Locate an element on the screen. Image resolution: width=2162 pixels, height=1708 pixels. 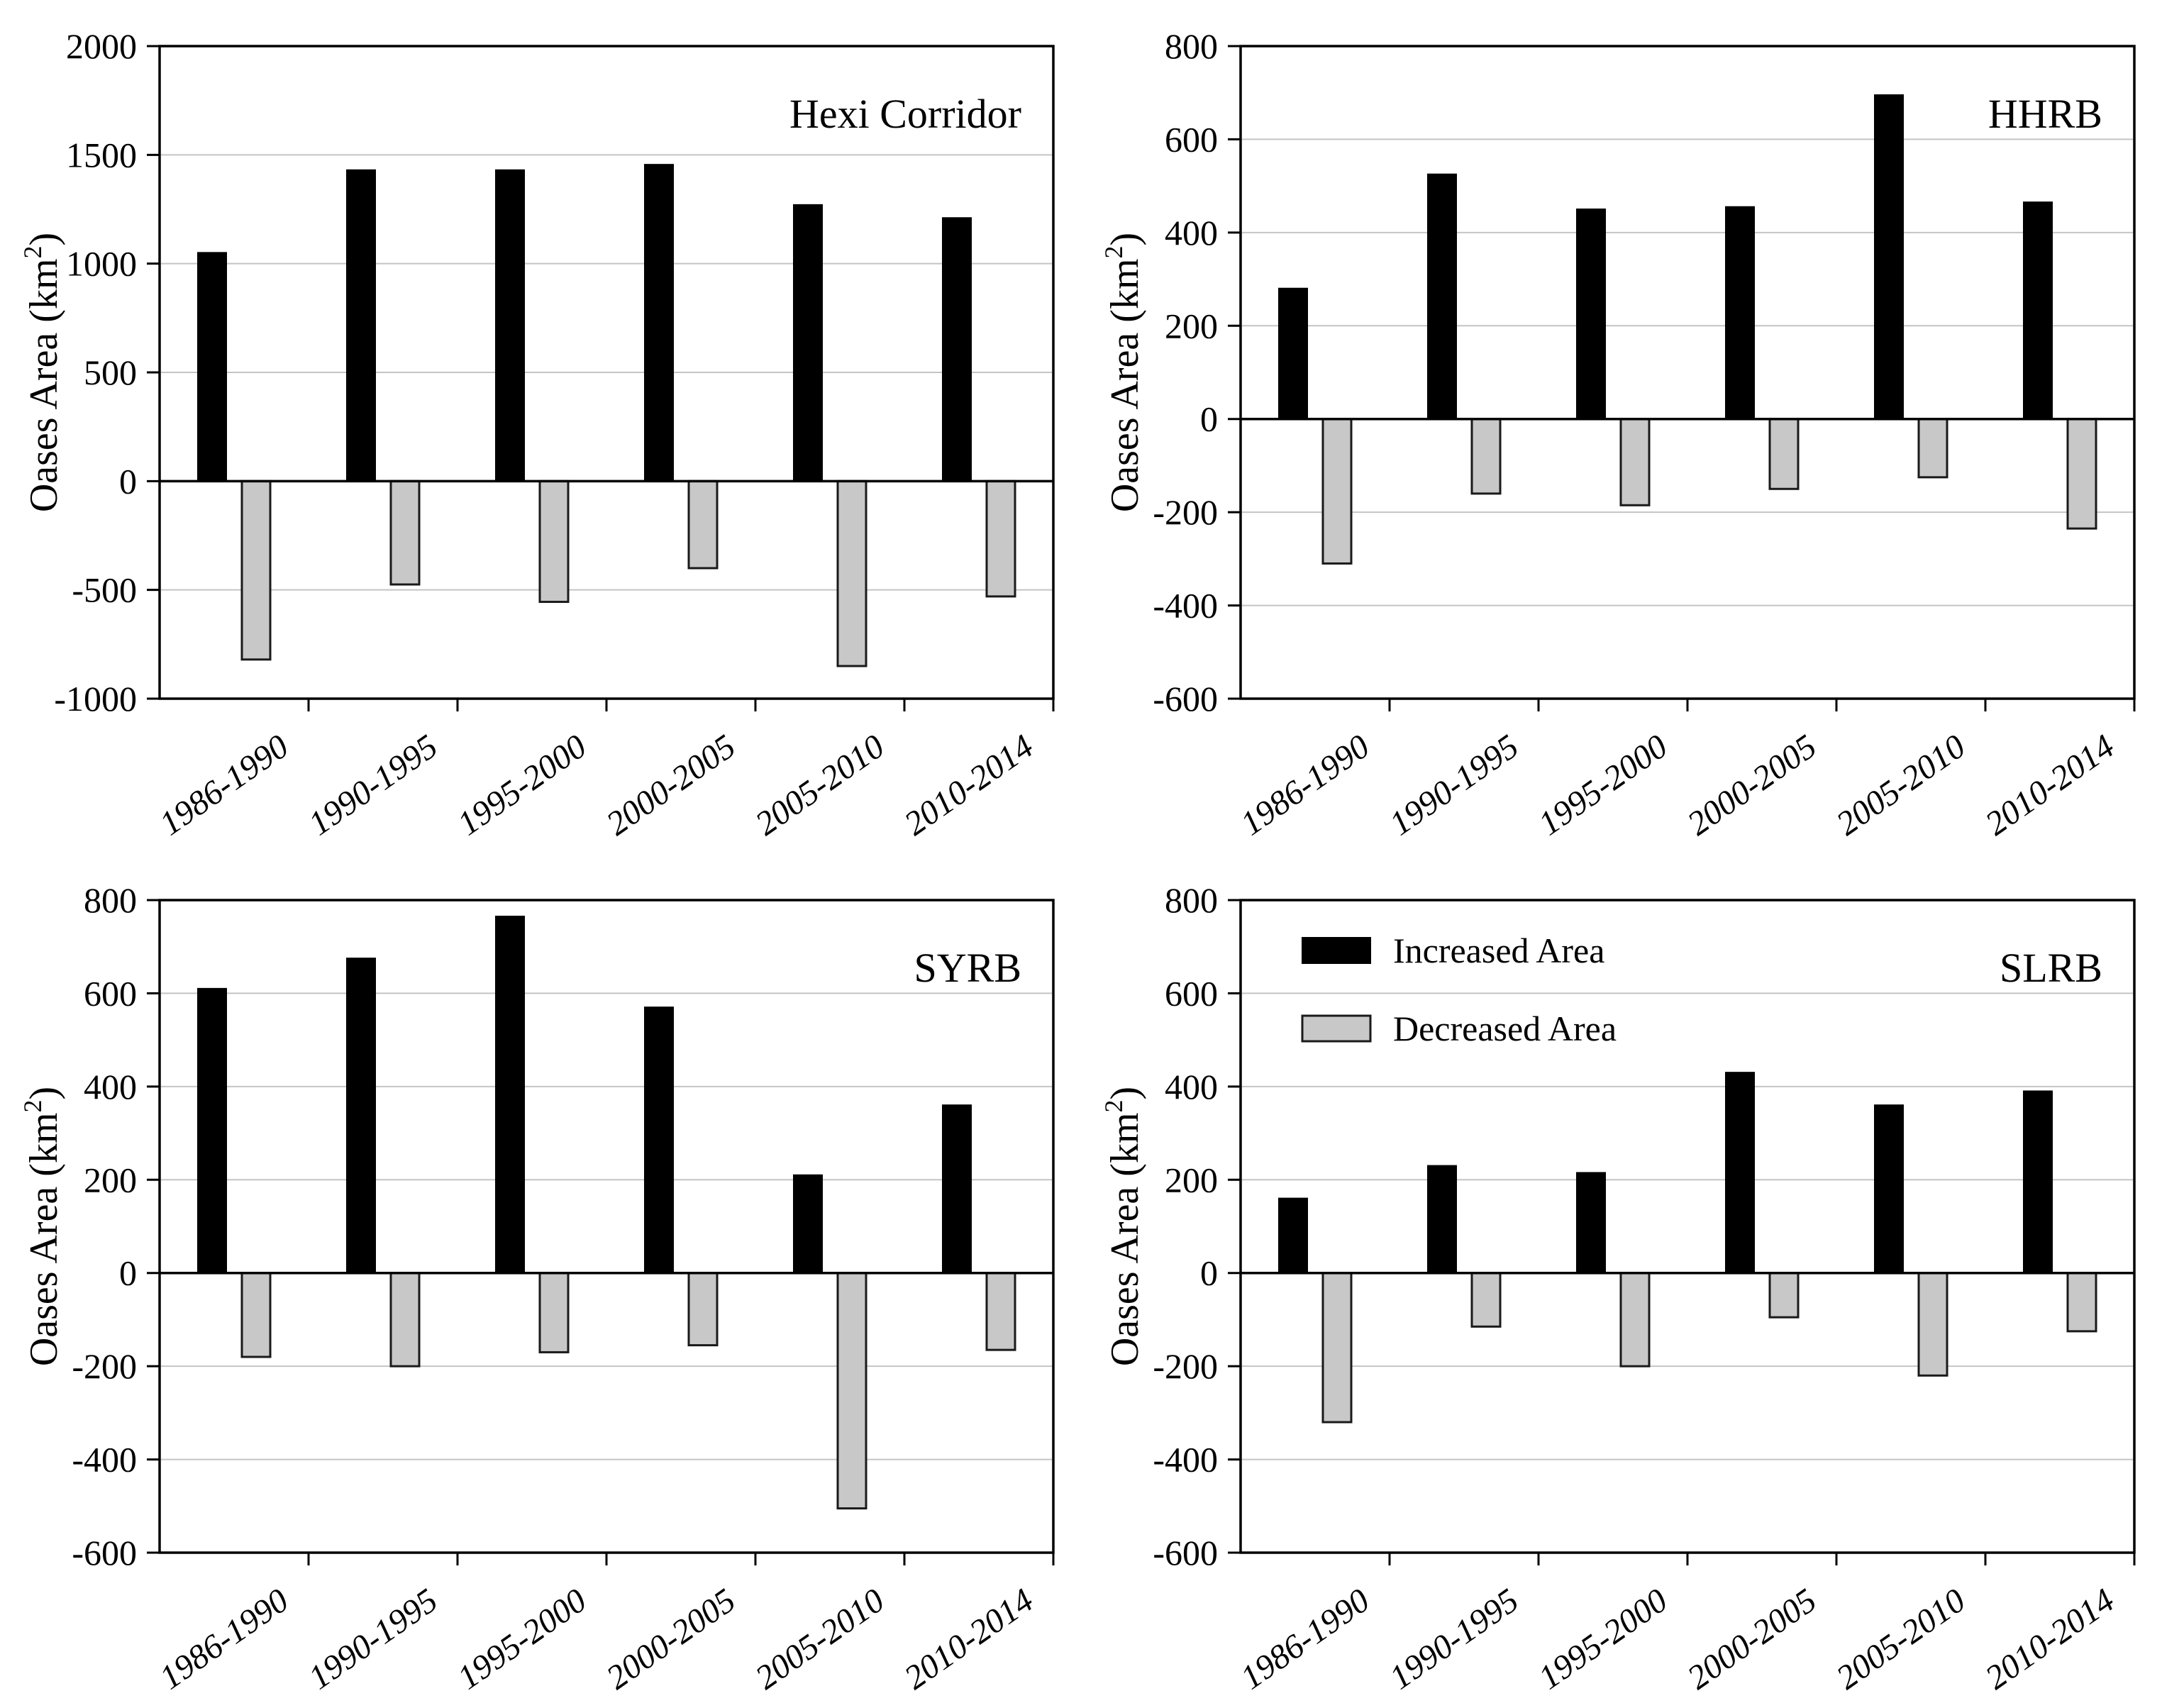
panel-title: Hexi Corridor is located at coordinates (905, 114).